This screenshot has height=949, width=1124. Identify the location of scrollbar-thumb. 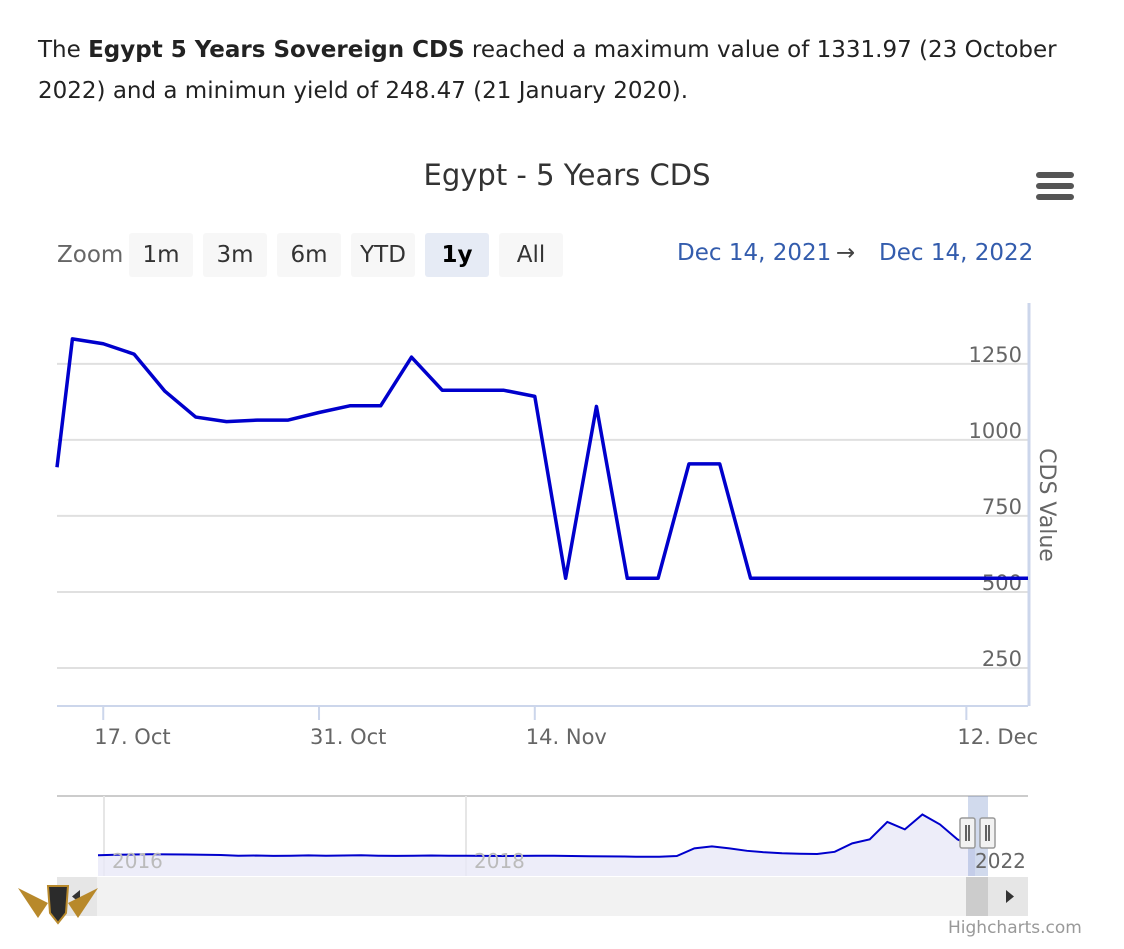
(977, 896).